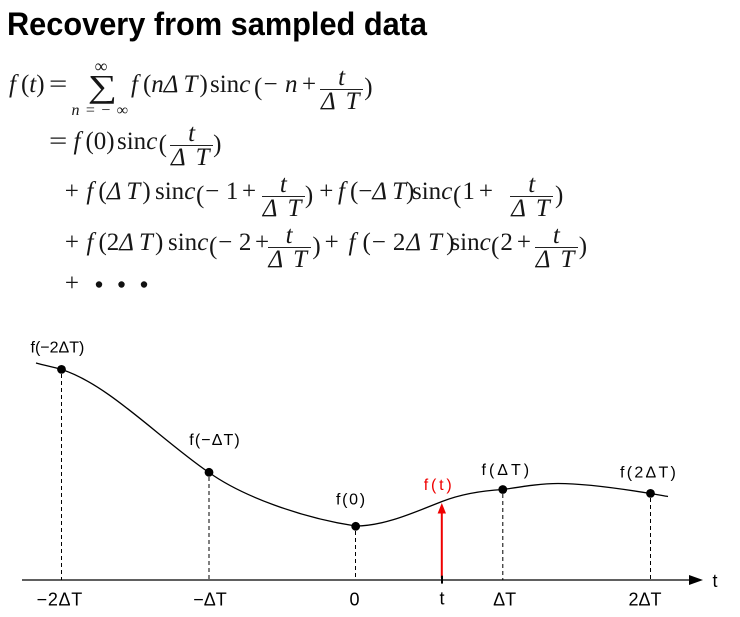  What do you see at coordinates (60, 600) in the screenshot?
I see `svg-text: −2ΔT` at bounding box center [60, 600].